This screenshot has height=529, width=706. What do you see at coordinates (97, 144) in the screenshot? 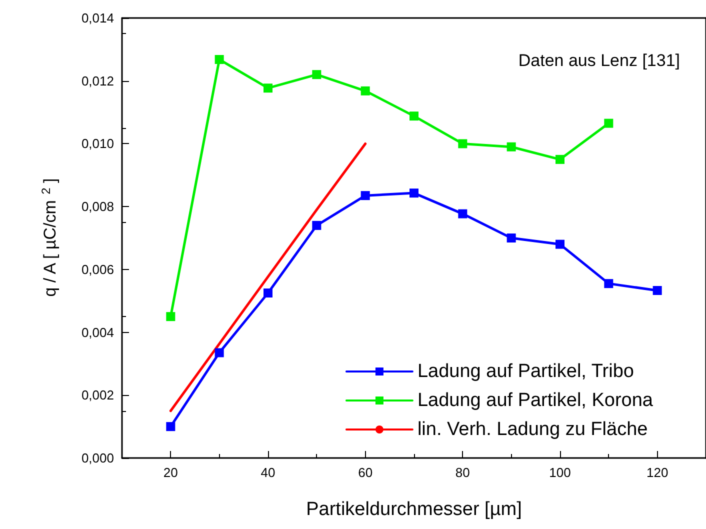
I see `y-tick-label: 0,010` at bounding box center [97, 144].